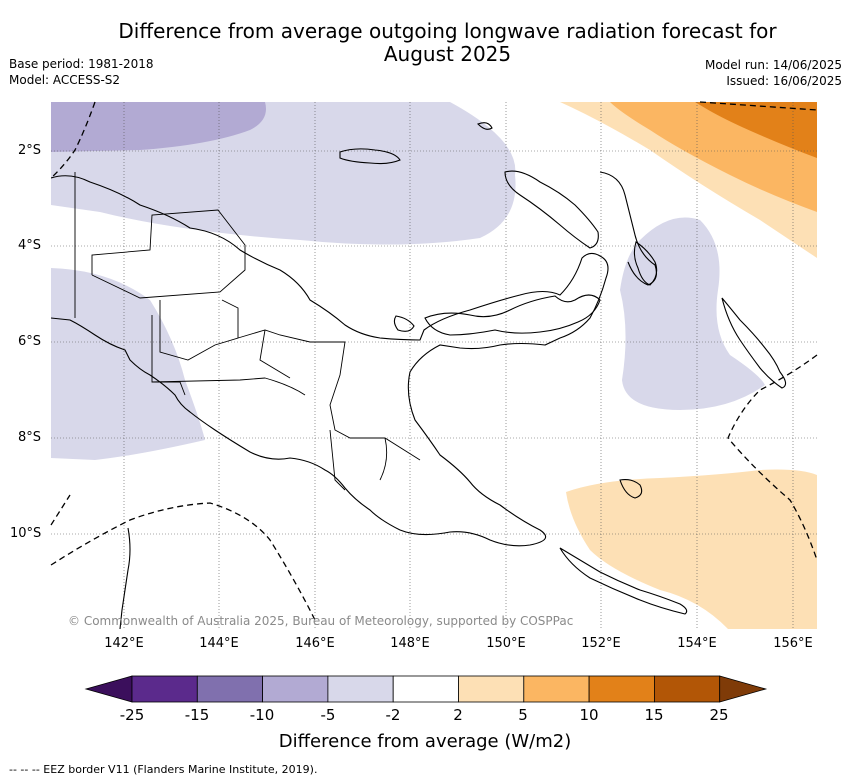 This screenshot has width=850, height=781. I want to click on north-coast-detail, so click(628, 228).